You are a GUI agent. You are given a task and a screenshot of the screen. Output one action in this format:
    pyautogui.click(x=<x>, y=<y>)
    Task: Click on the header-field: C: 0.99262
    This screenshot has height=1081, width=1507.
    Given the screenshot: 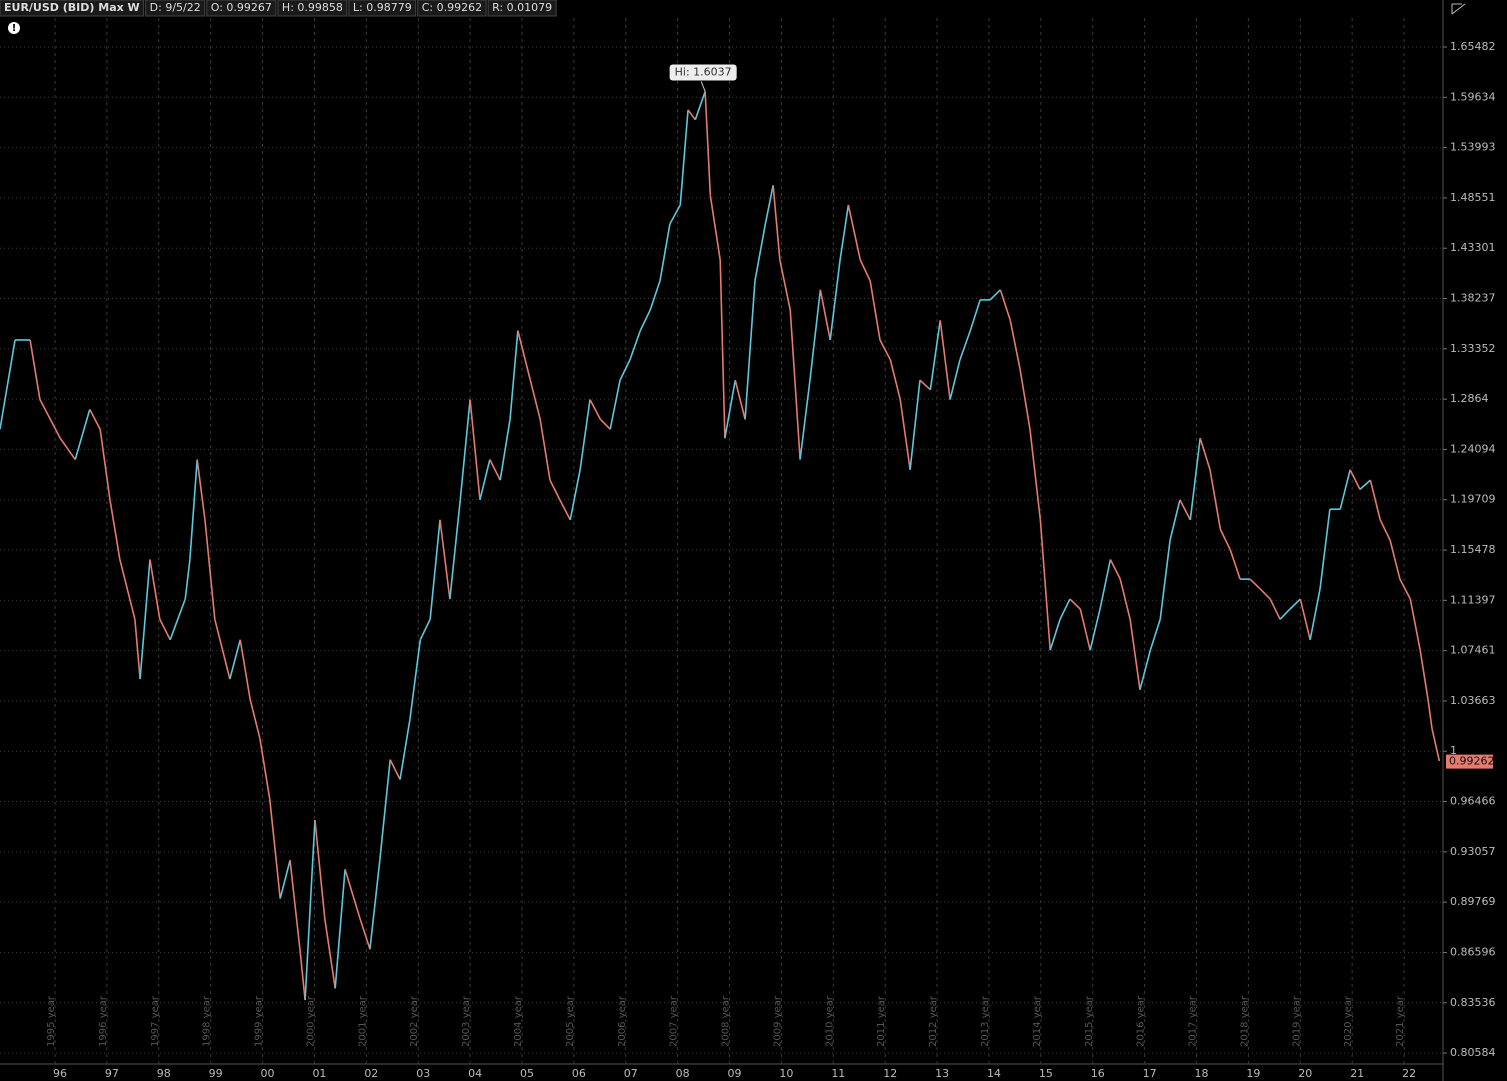 What is the action you would take?
    pyautogui.click(x=452, y=7)
    